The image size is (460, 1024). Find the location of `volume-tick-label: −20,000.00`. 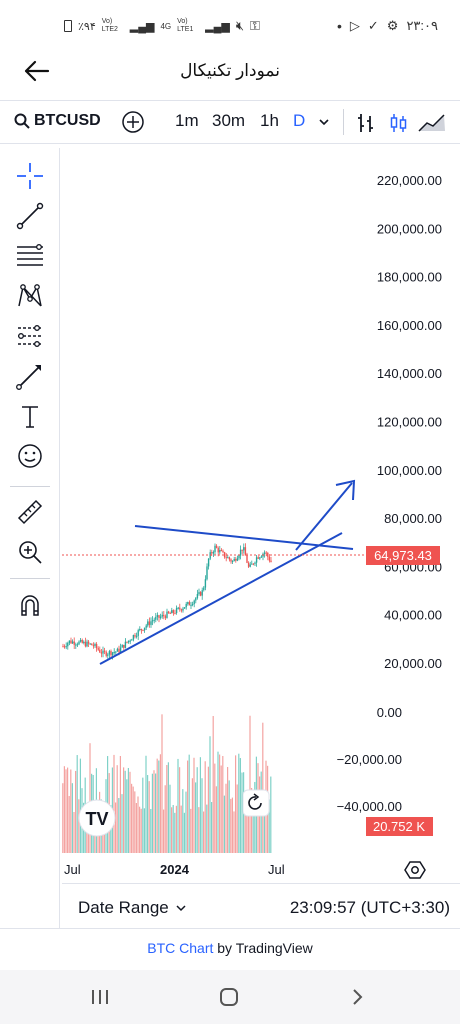

volume-tick-label: −20,000.00 is located at coordinates (369, 759).